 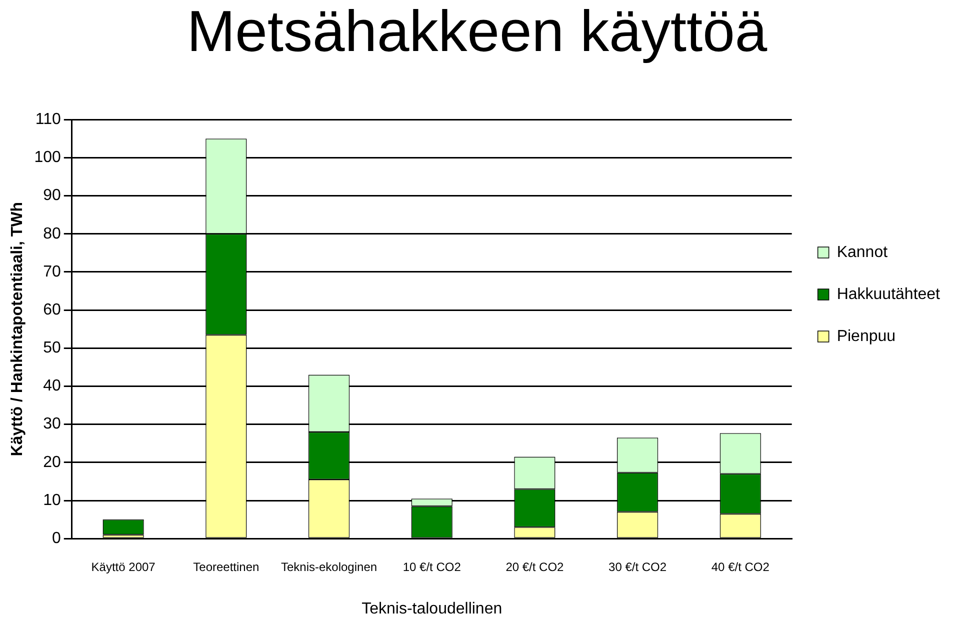 I want to click on legend-label: Kannot, so click(x=862, y=252).